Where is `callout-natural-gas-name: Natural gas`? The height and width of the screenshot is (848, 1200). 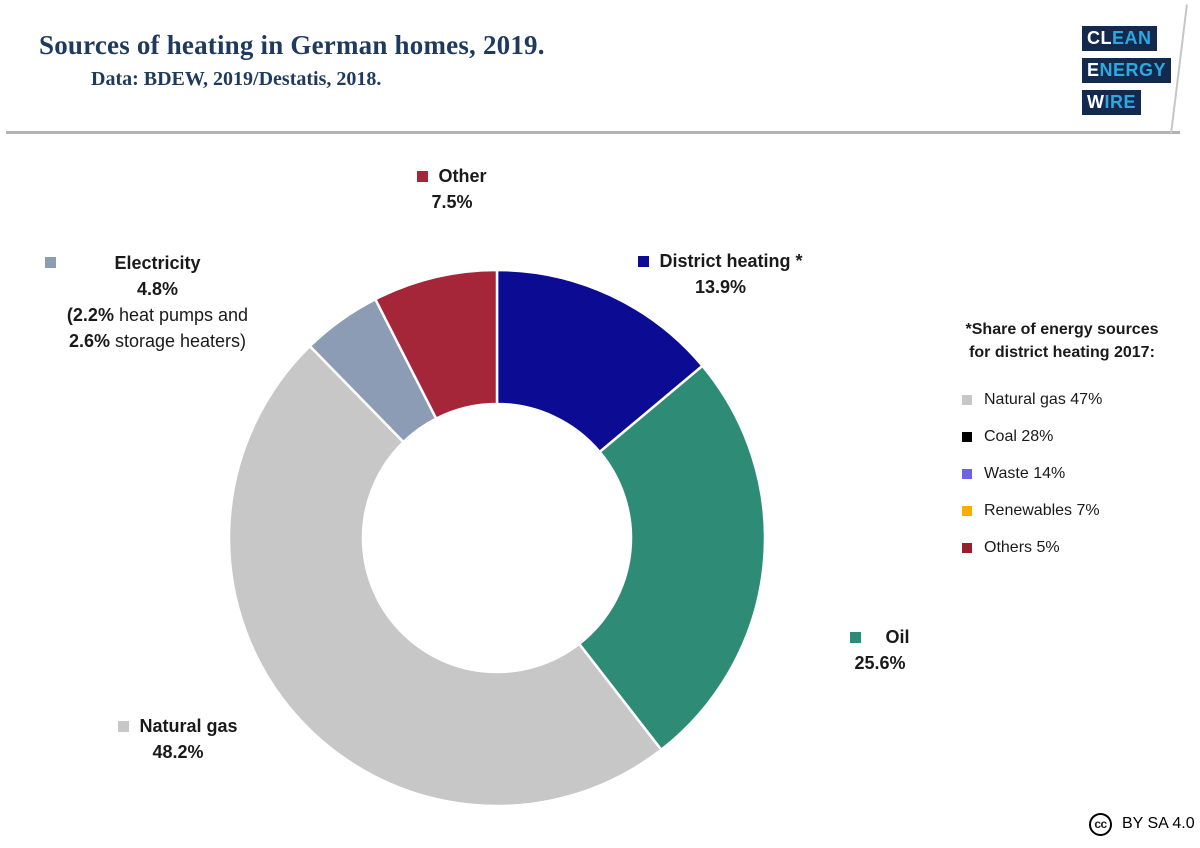 callout-natural-gas-name: Natural gas is located at coordinates (178, 726).